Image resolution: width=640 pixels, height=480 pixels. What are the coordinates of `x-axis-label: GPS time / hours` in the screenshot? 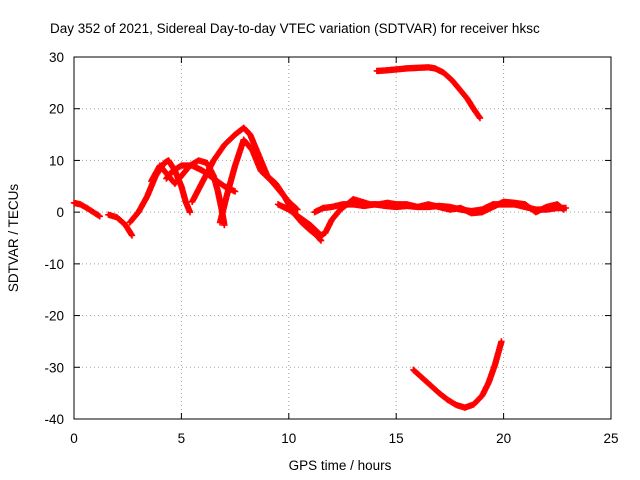 It's located at (340, 465).